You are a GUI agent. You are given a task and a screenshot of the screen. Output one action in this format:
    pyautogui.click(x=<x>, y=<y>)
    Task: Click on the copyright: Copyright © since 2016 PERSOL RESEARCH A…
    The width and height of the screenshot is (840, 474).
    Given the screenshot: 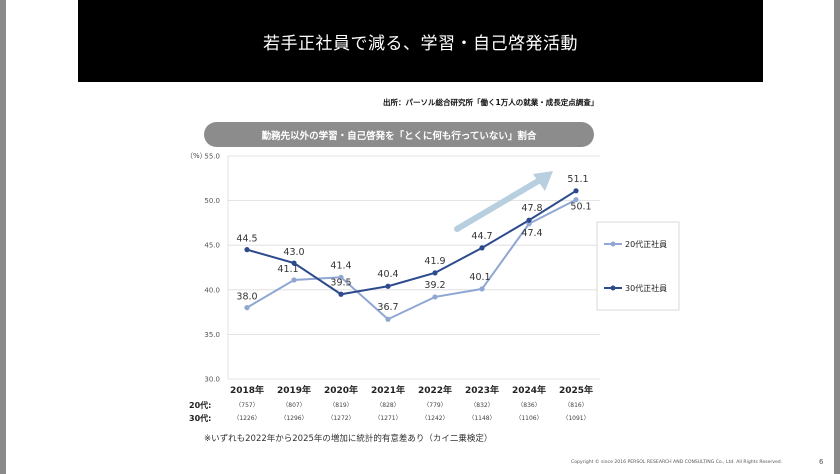 What is the action you would take?
    pyautogui.click(x=677, y=462)
    